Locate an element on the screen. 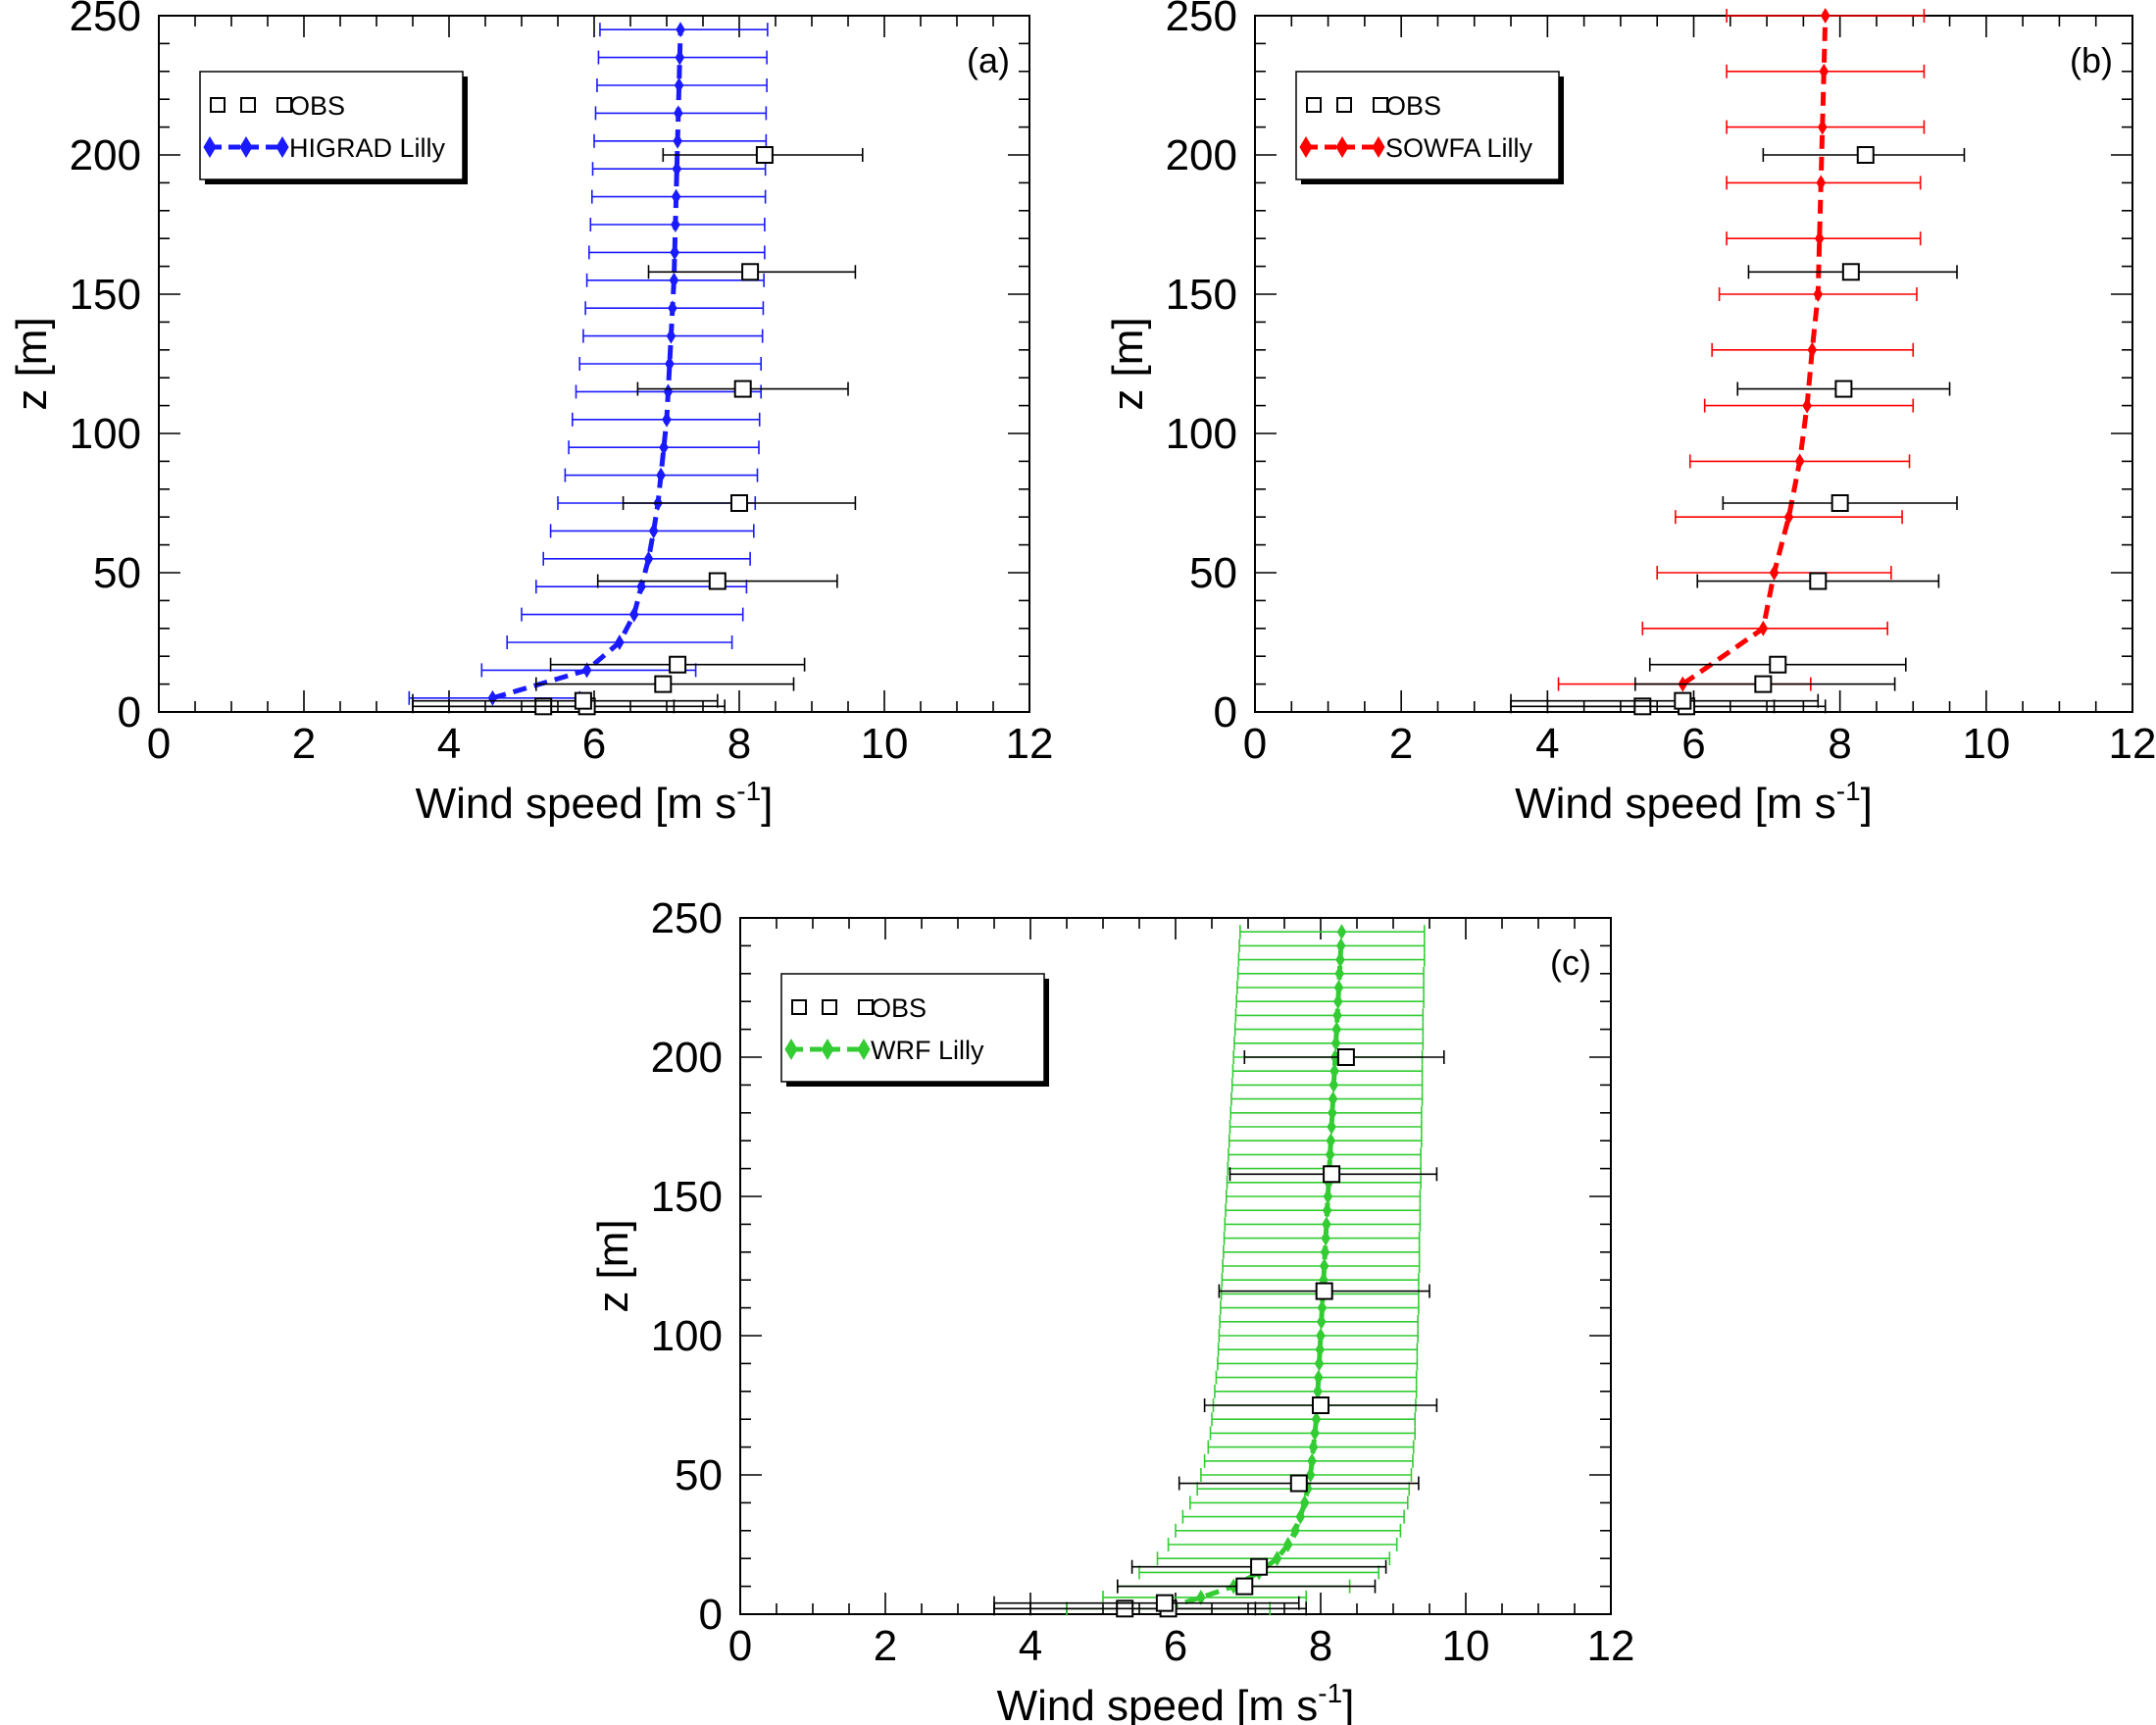  panel-label: (a) is located at coordinates (988, 60).